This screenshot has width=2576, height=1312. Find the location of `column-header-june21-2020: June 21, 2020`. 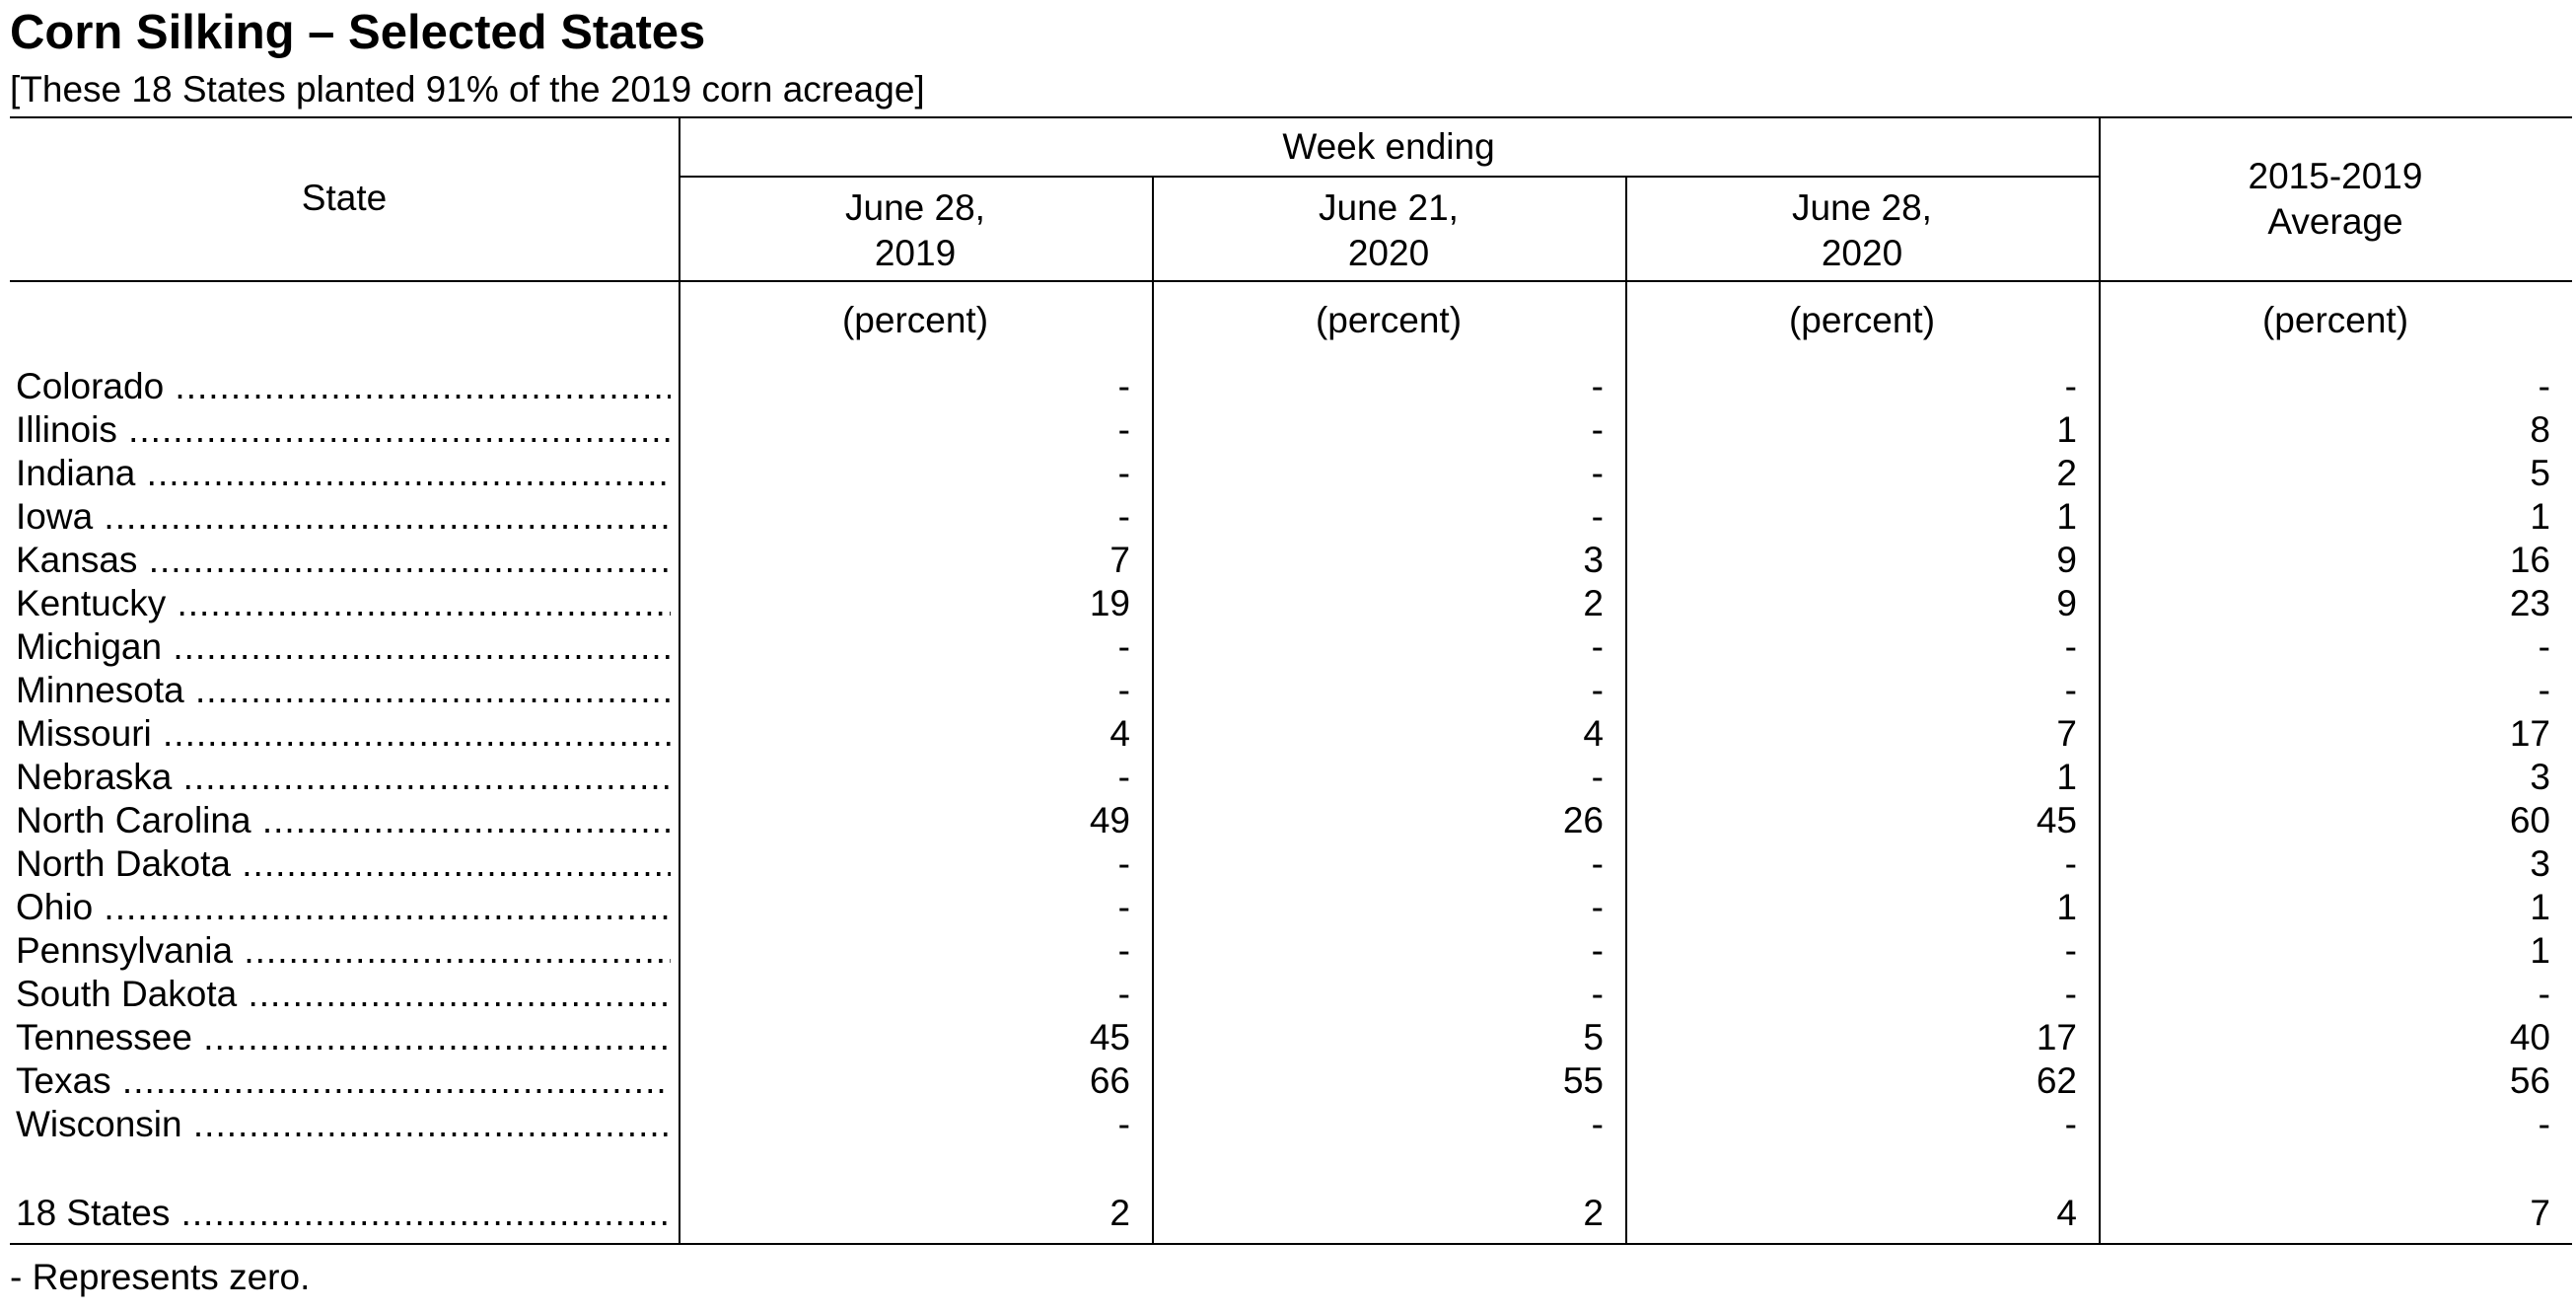

column-header-june21-2020: June 21, 2020 is located at coordinates (1388, 230).